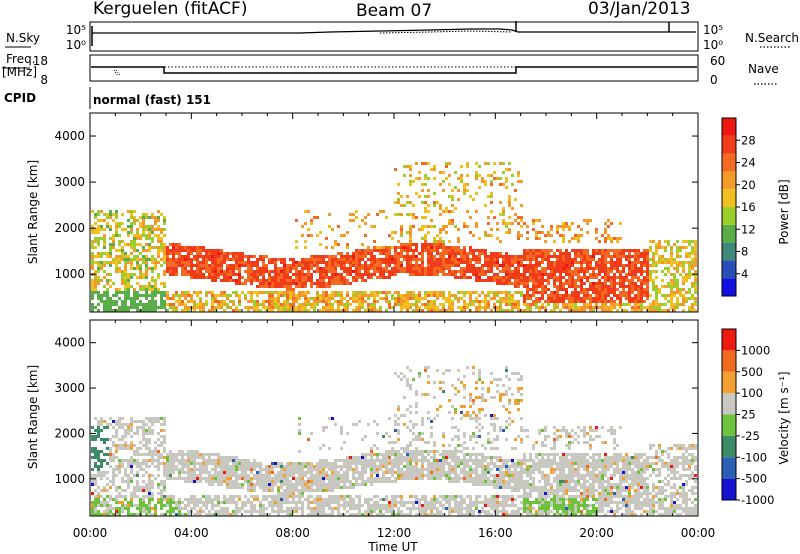 This screenshot has width=800, height=554. I want to click on time-axis-labels: 00:00 04:00 08:00 12:00 16:00 20:00 00:00, so click(394, 533).